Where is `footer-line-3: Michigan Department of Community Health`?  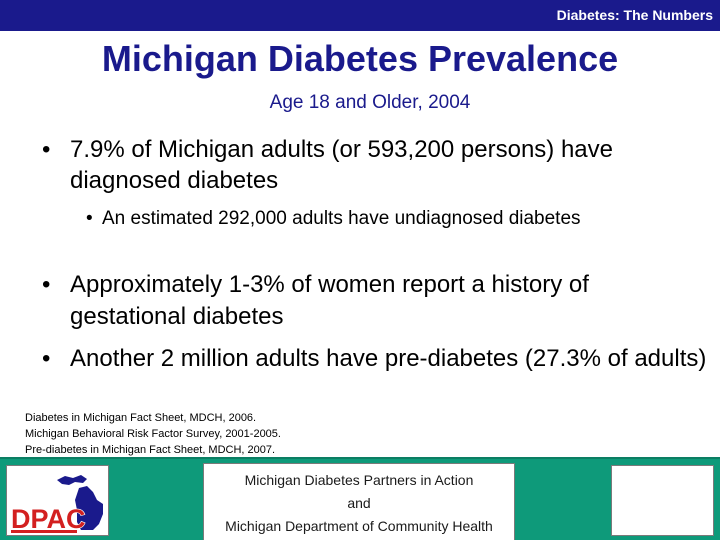 footer-line-3: Michigan Department of Community Health is located at coordinates (359, 526).